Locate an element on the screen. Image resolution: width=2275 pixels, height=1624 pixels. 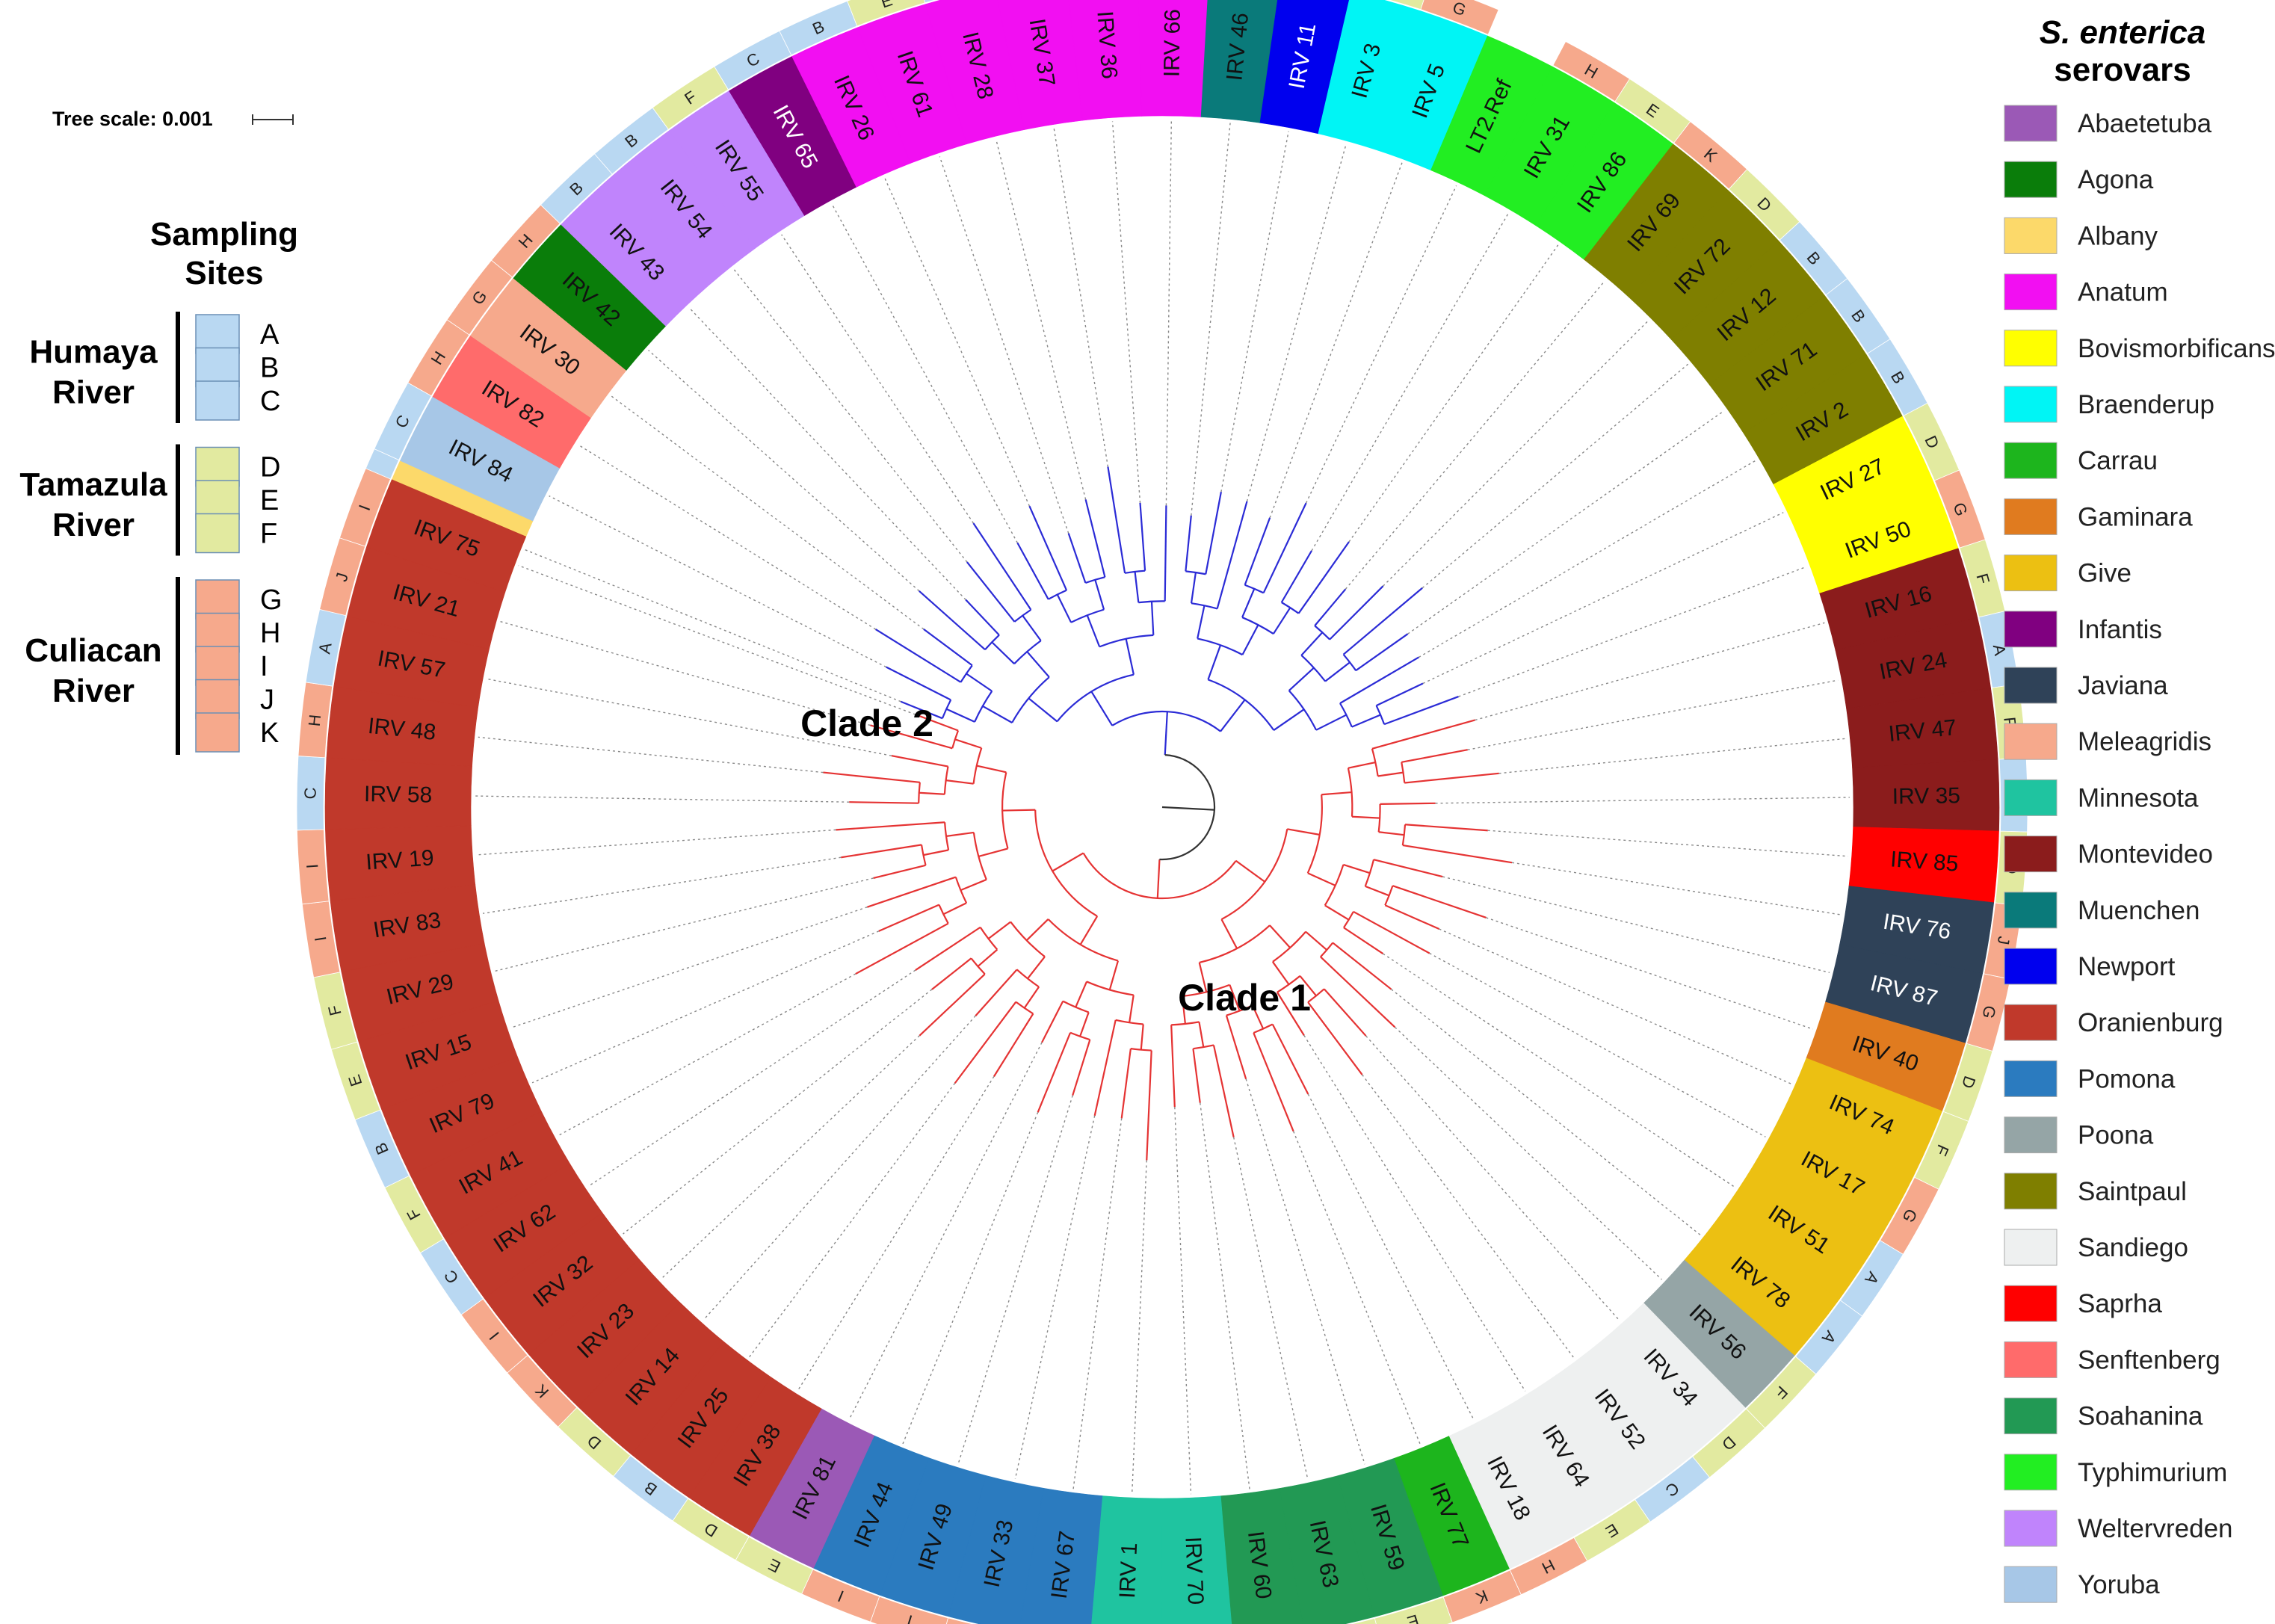
site-label-J: J is located at coordinates (267, 701).